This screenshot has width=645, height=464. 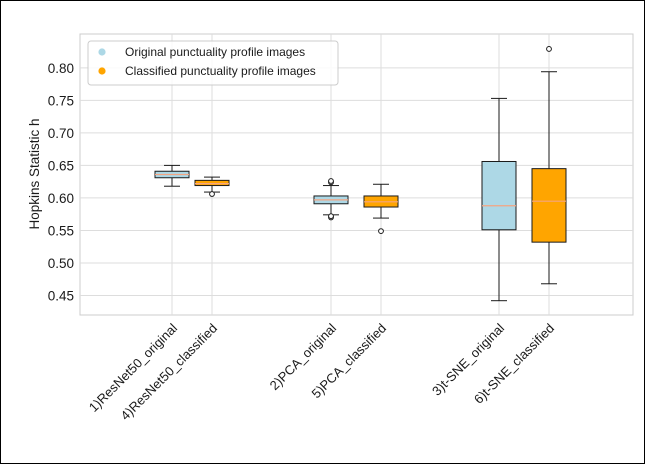 What do you see at coordinates (61, 165) in the screenshot?
I see `y-tick-label: 0.65` at bounding box center [61, 165].